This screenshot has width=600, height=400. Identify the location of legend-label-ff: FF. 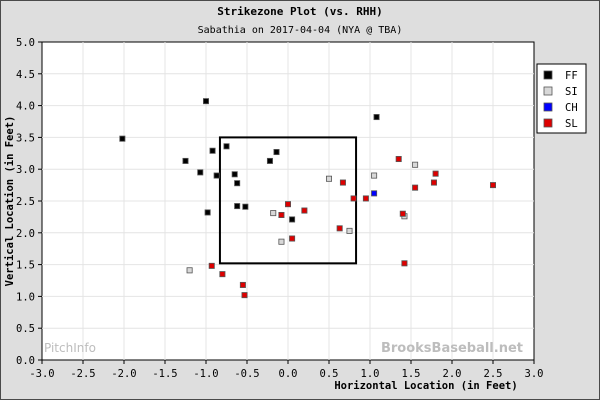
(571, 76).